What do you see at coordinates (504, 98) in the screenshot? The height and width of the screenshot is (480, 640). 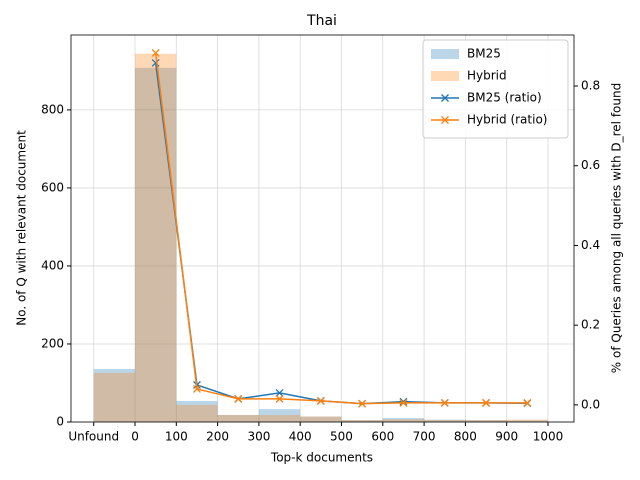 I see `legend-label: BM25 (ratio)` at bounding box center [504, 98].